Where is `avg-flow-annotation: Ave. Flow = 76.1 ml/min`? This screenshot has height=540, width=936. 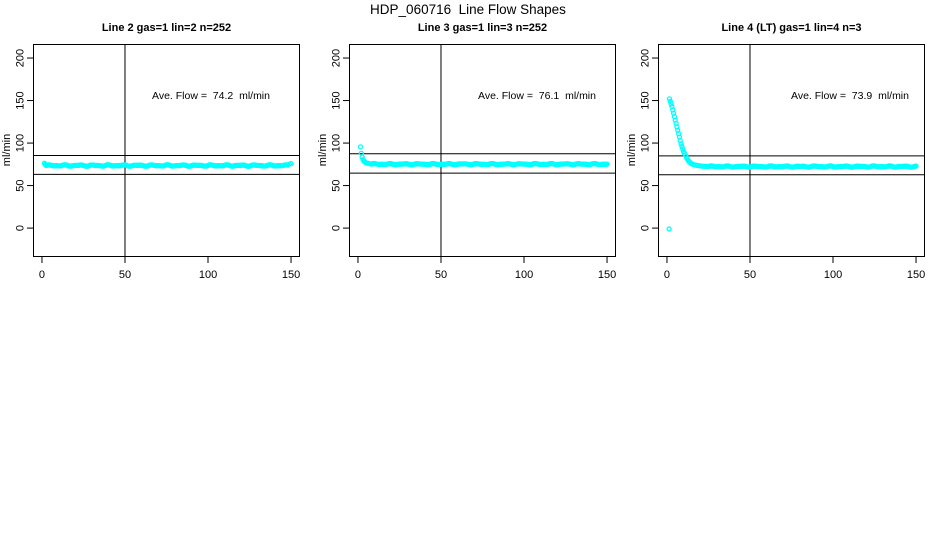 avg-flow-annotation: Ave. Flow = 76.1 ml/min is located at coordinates (537, 96).